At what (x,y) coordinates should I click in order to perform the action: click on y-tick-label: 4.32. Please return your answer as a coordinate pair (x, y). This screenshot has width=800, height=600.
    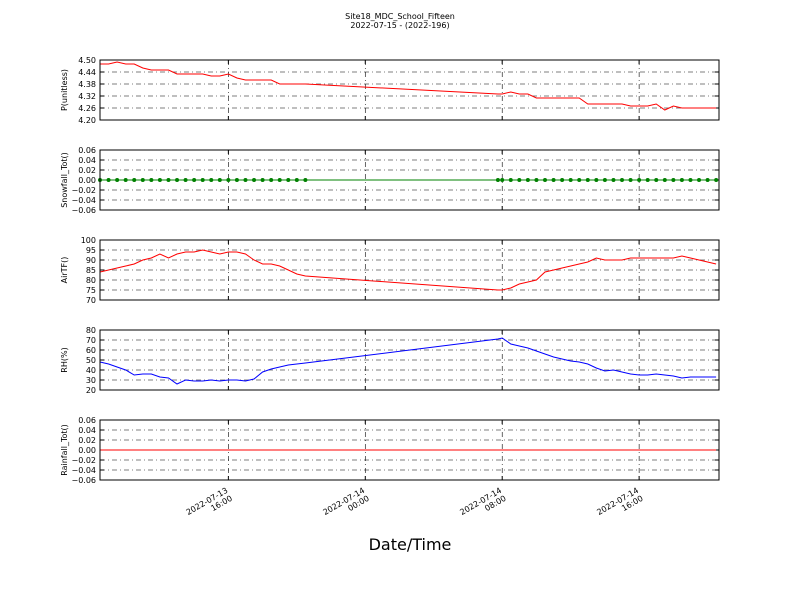
    Looking at the image, I should click on (87, 96).